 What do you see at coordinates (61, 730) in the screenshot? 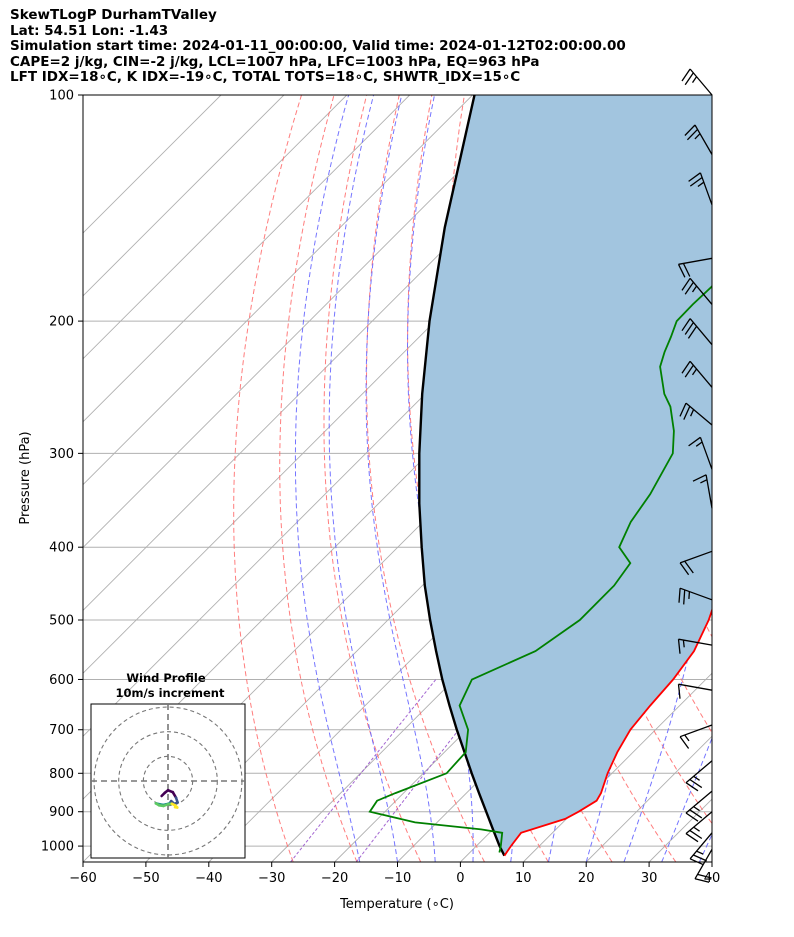
I see `y-tick-label: 700` at bounding box center [61, 730].